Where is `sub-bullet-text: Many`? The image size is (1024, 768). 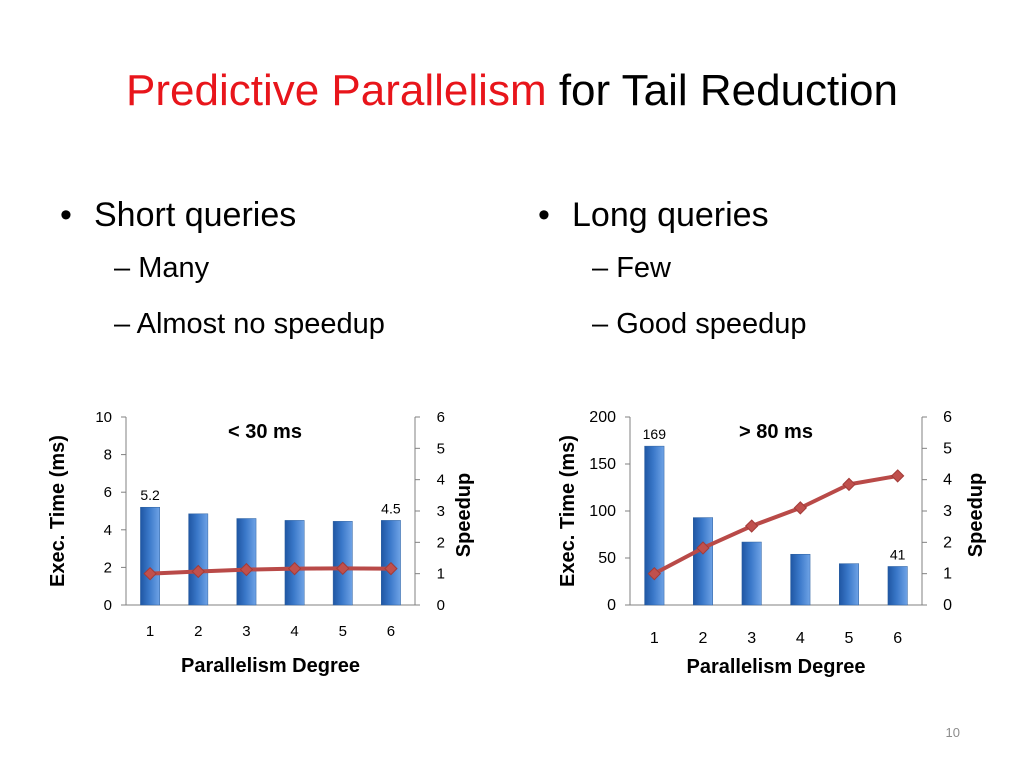 sub-bullet-text: Many is located at coordinates (174, 268).